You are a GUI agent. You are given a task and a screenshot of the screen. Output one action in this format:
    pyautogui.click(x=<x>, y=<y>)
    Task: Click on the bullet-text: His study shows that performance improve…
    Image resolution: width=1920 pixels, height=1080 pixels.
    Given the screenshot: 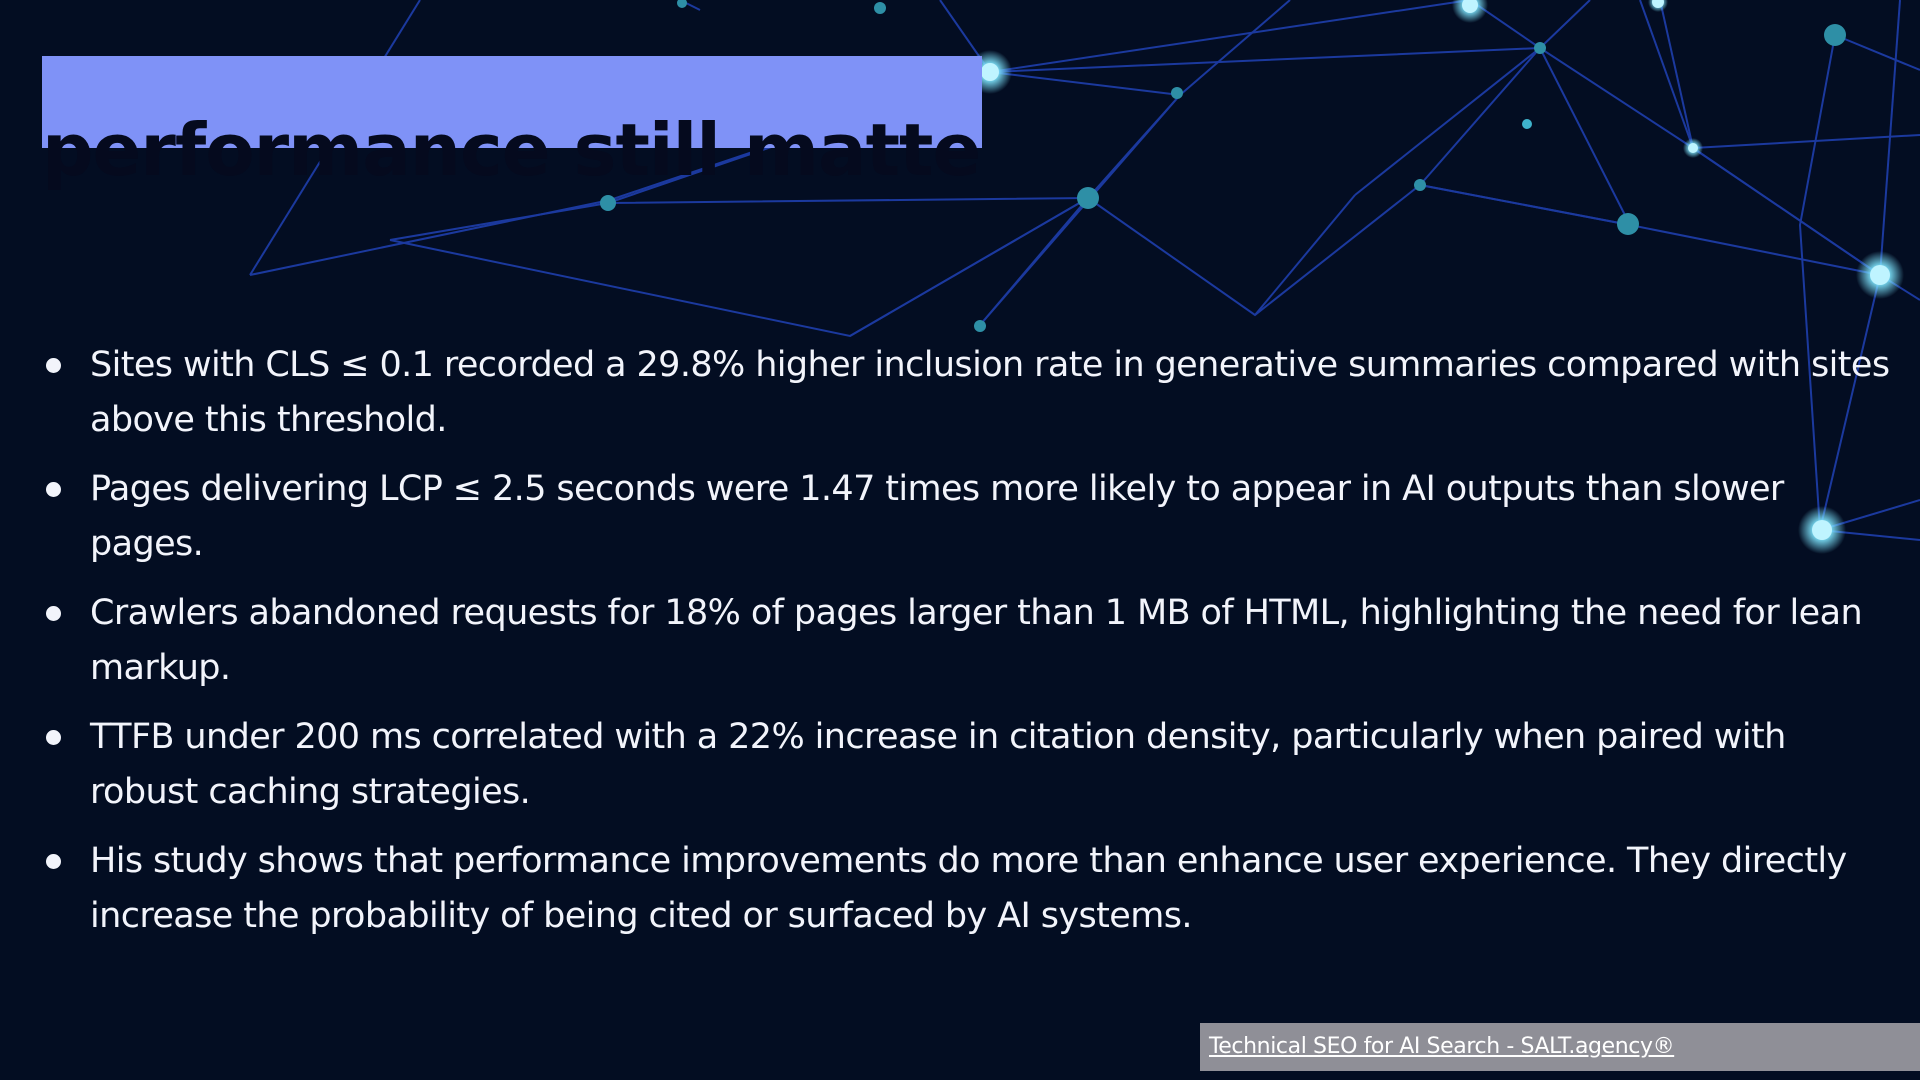 What is the action you would take?
    pyautogui.click(x=968, y=888)
    